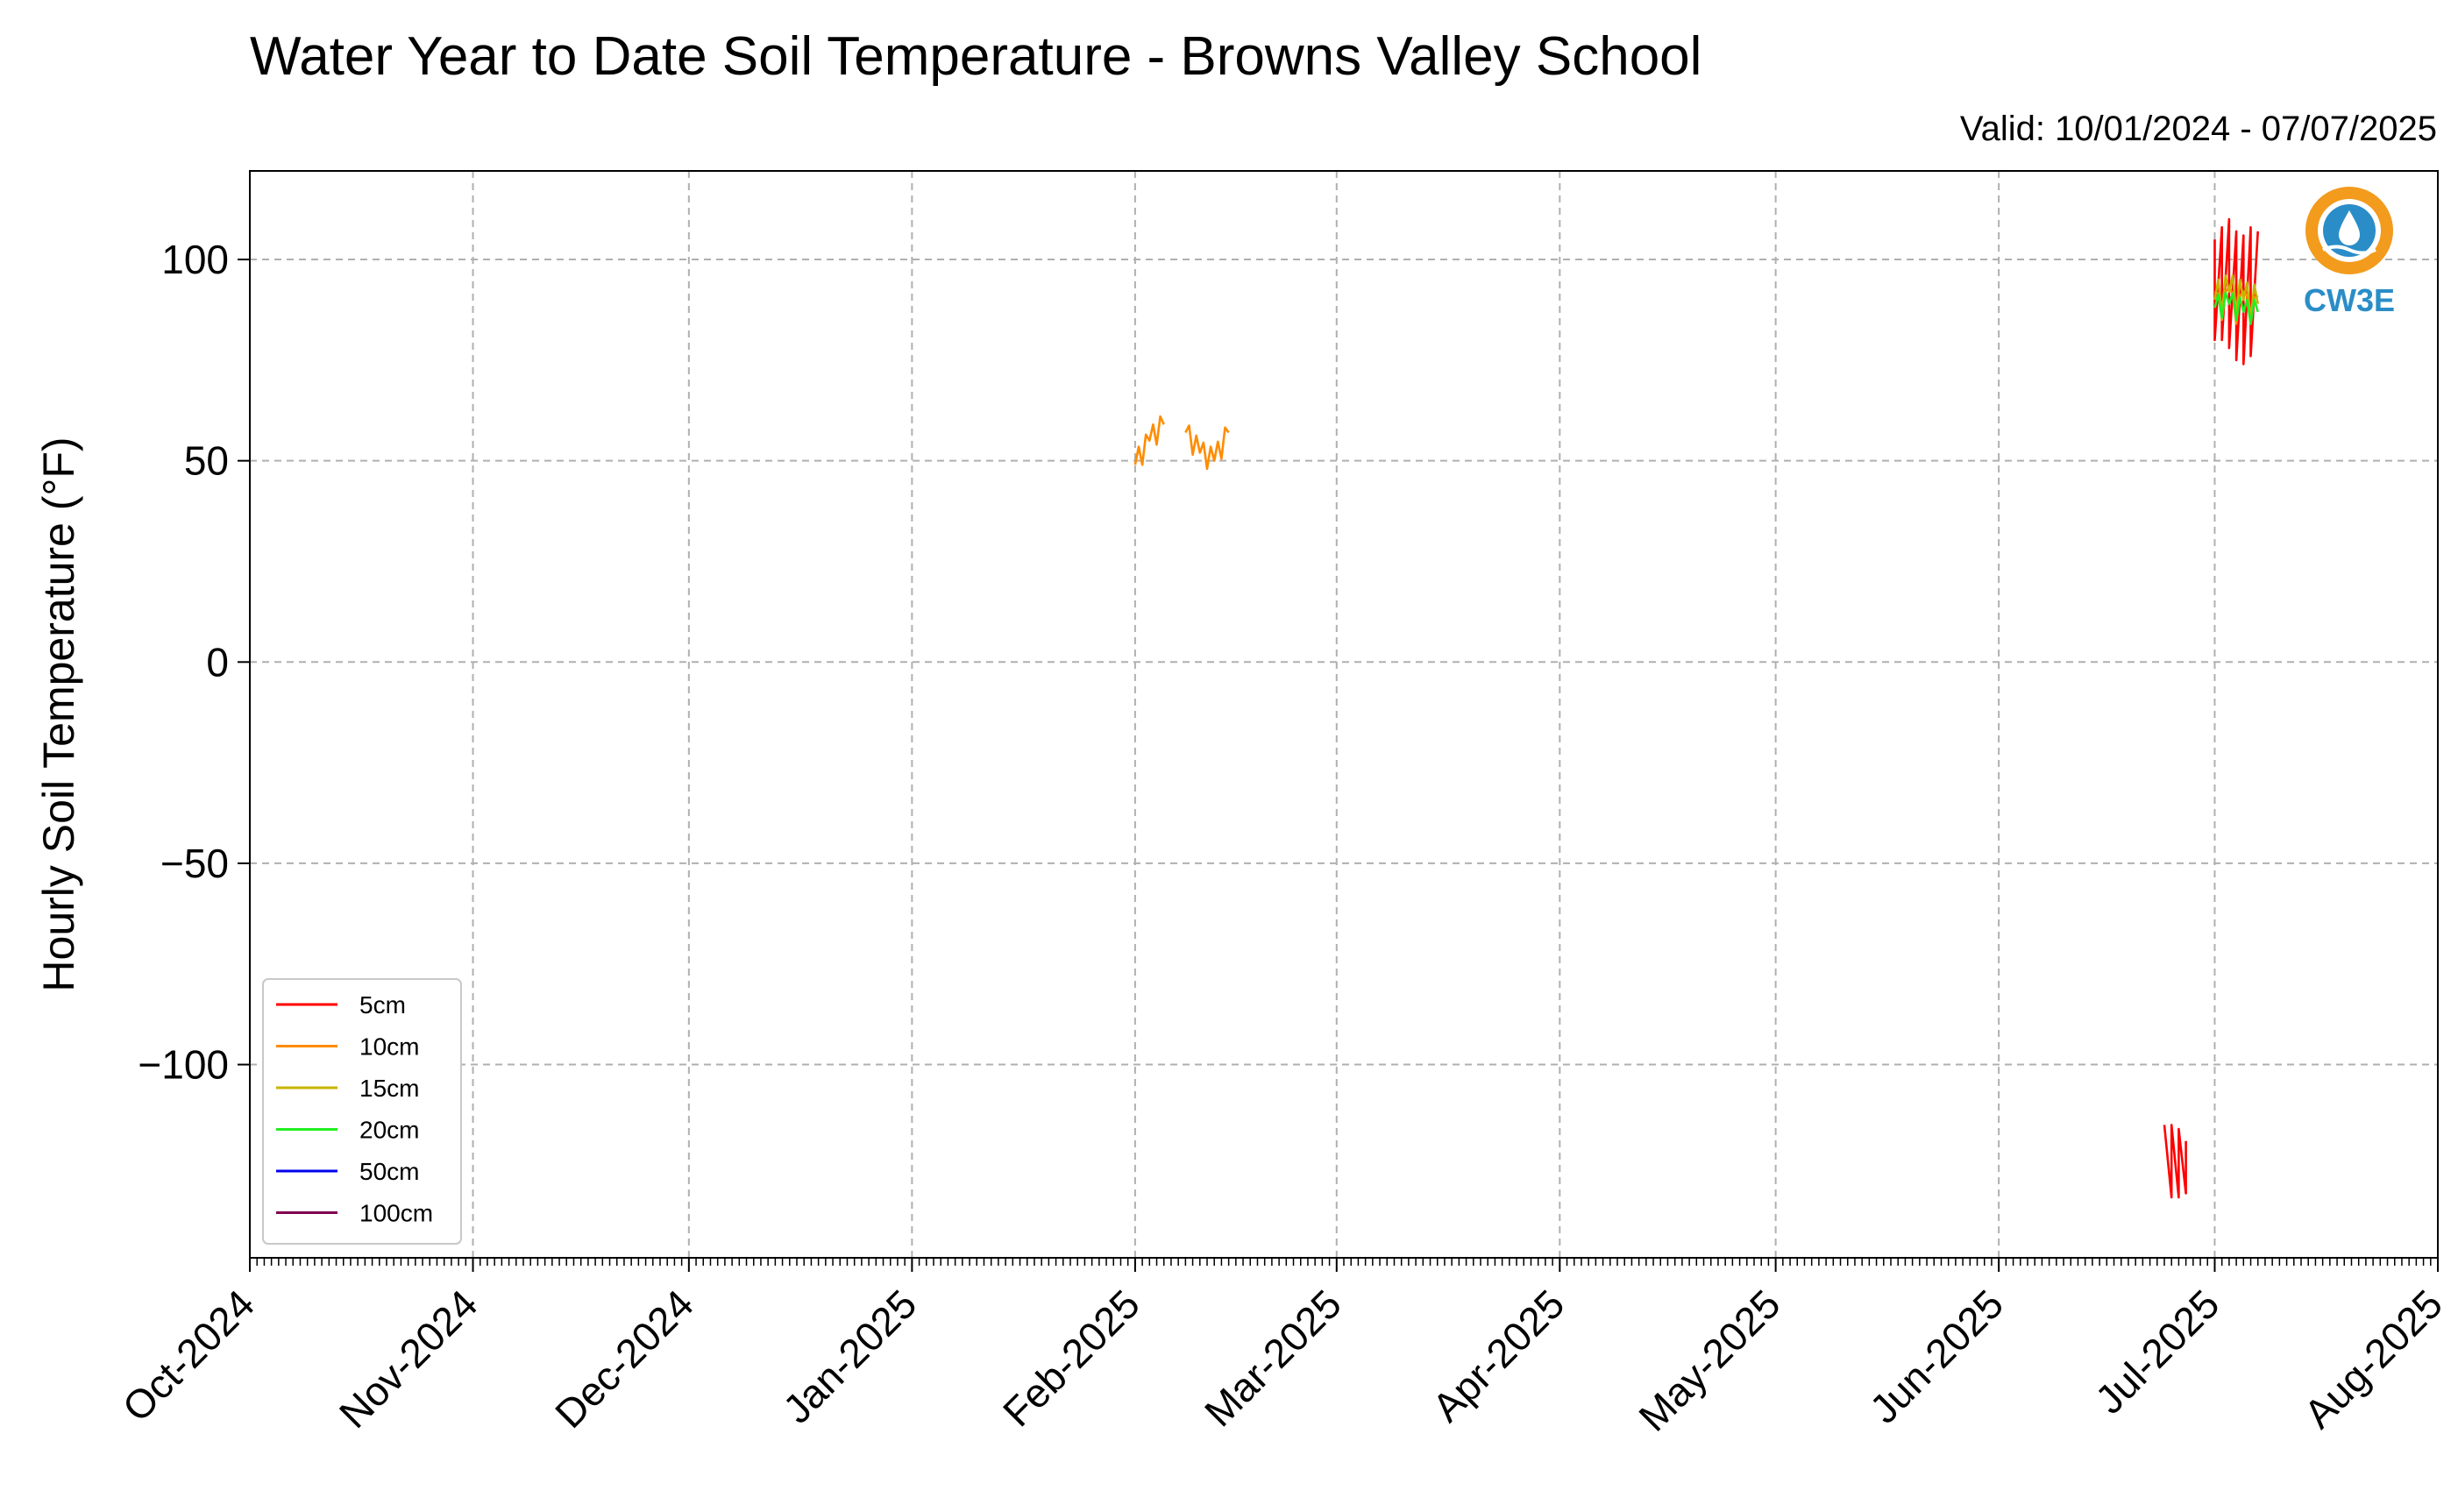 The height and width of the screenshot is (1512, 2458). Describe the element at coordinates (362, 1111) in the screenshot. I see `legend: 5cm 10cm 15cm 20cm 50cm 100cm` at that location.